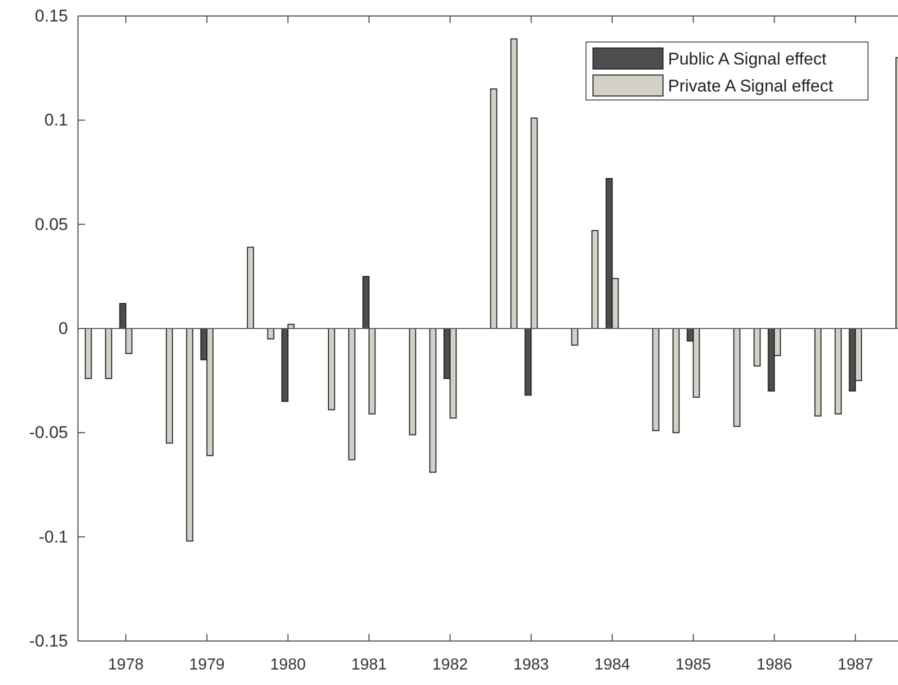  Describe the element at coordinates (126, 665) in the screenshot. I see `x-tick-label: 1978` at that location.